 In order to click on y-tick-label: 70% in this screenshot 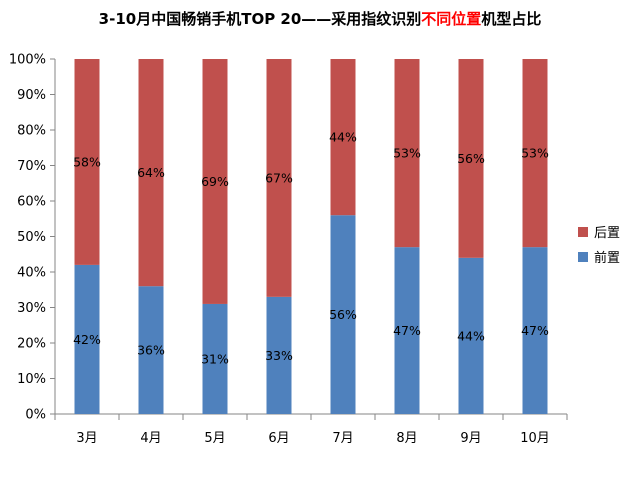, I will do `click(31, 166)`.